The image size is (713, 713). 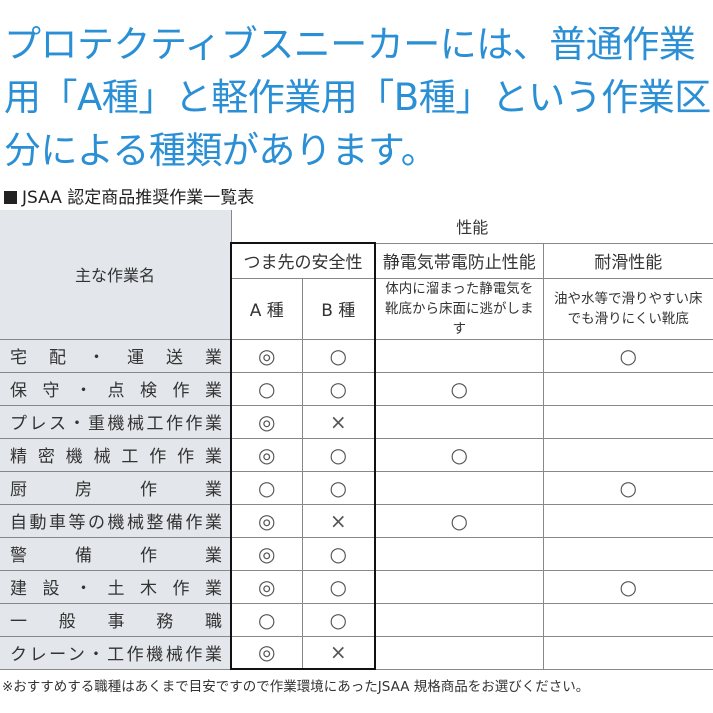 I want to click on header-antistatic: 静電気帯電防止性能, so click(x=459, y=260).